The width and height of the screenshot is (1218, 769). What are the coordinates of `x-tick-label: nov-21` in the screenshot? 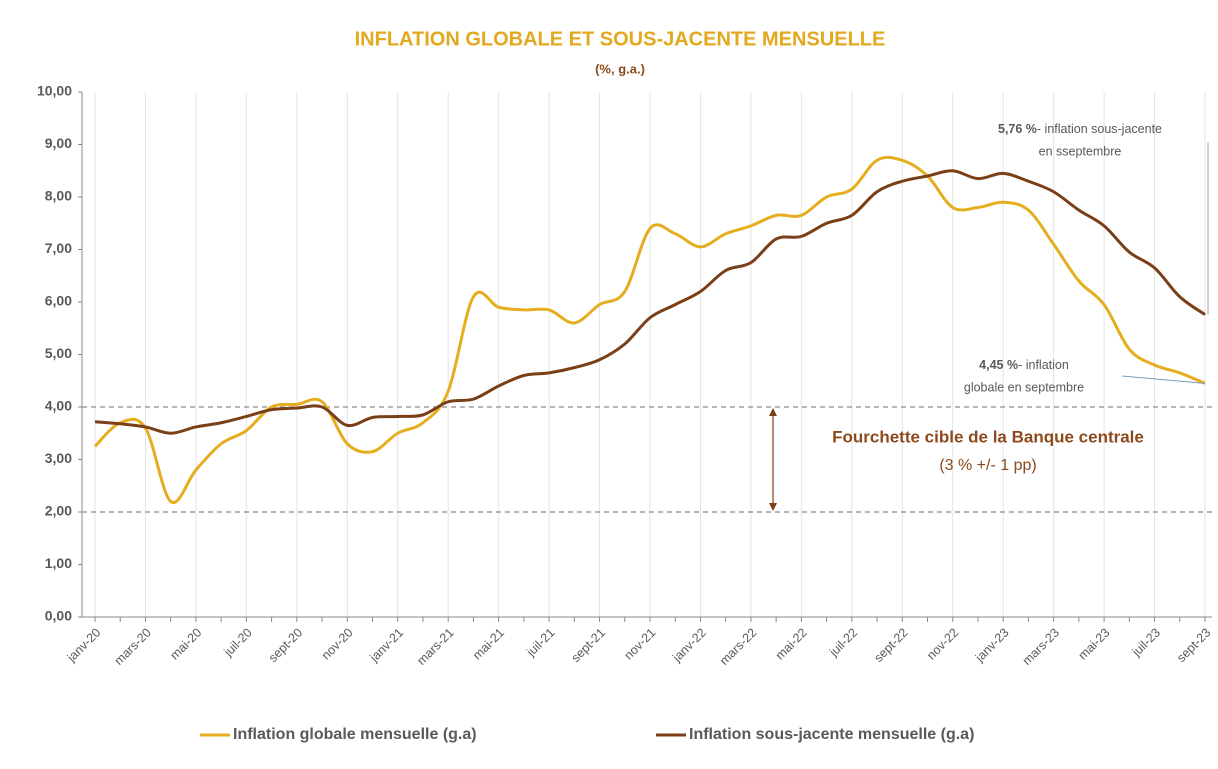 It's located at (640, 644).